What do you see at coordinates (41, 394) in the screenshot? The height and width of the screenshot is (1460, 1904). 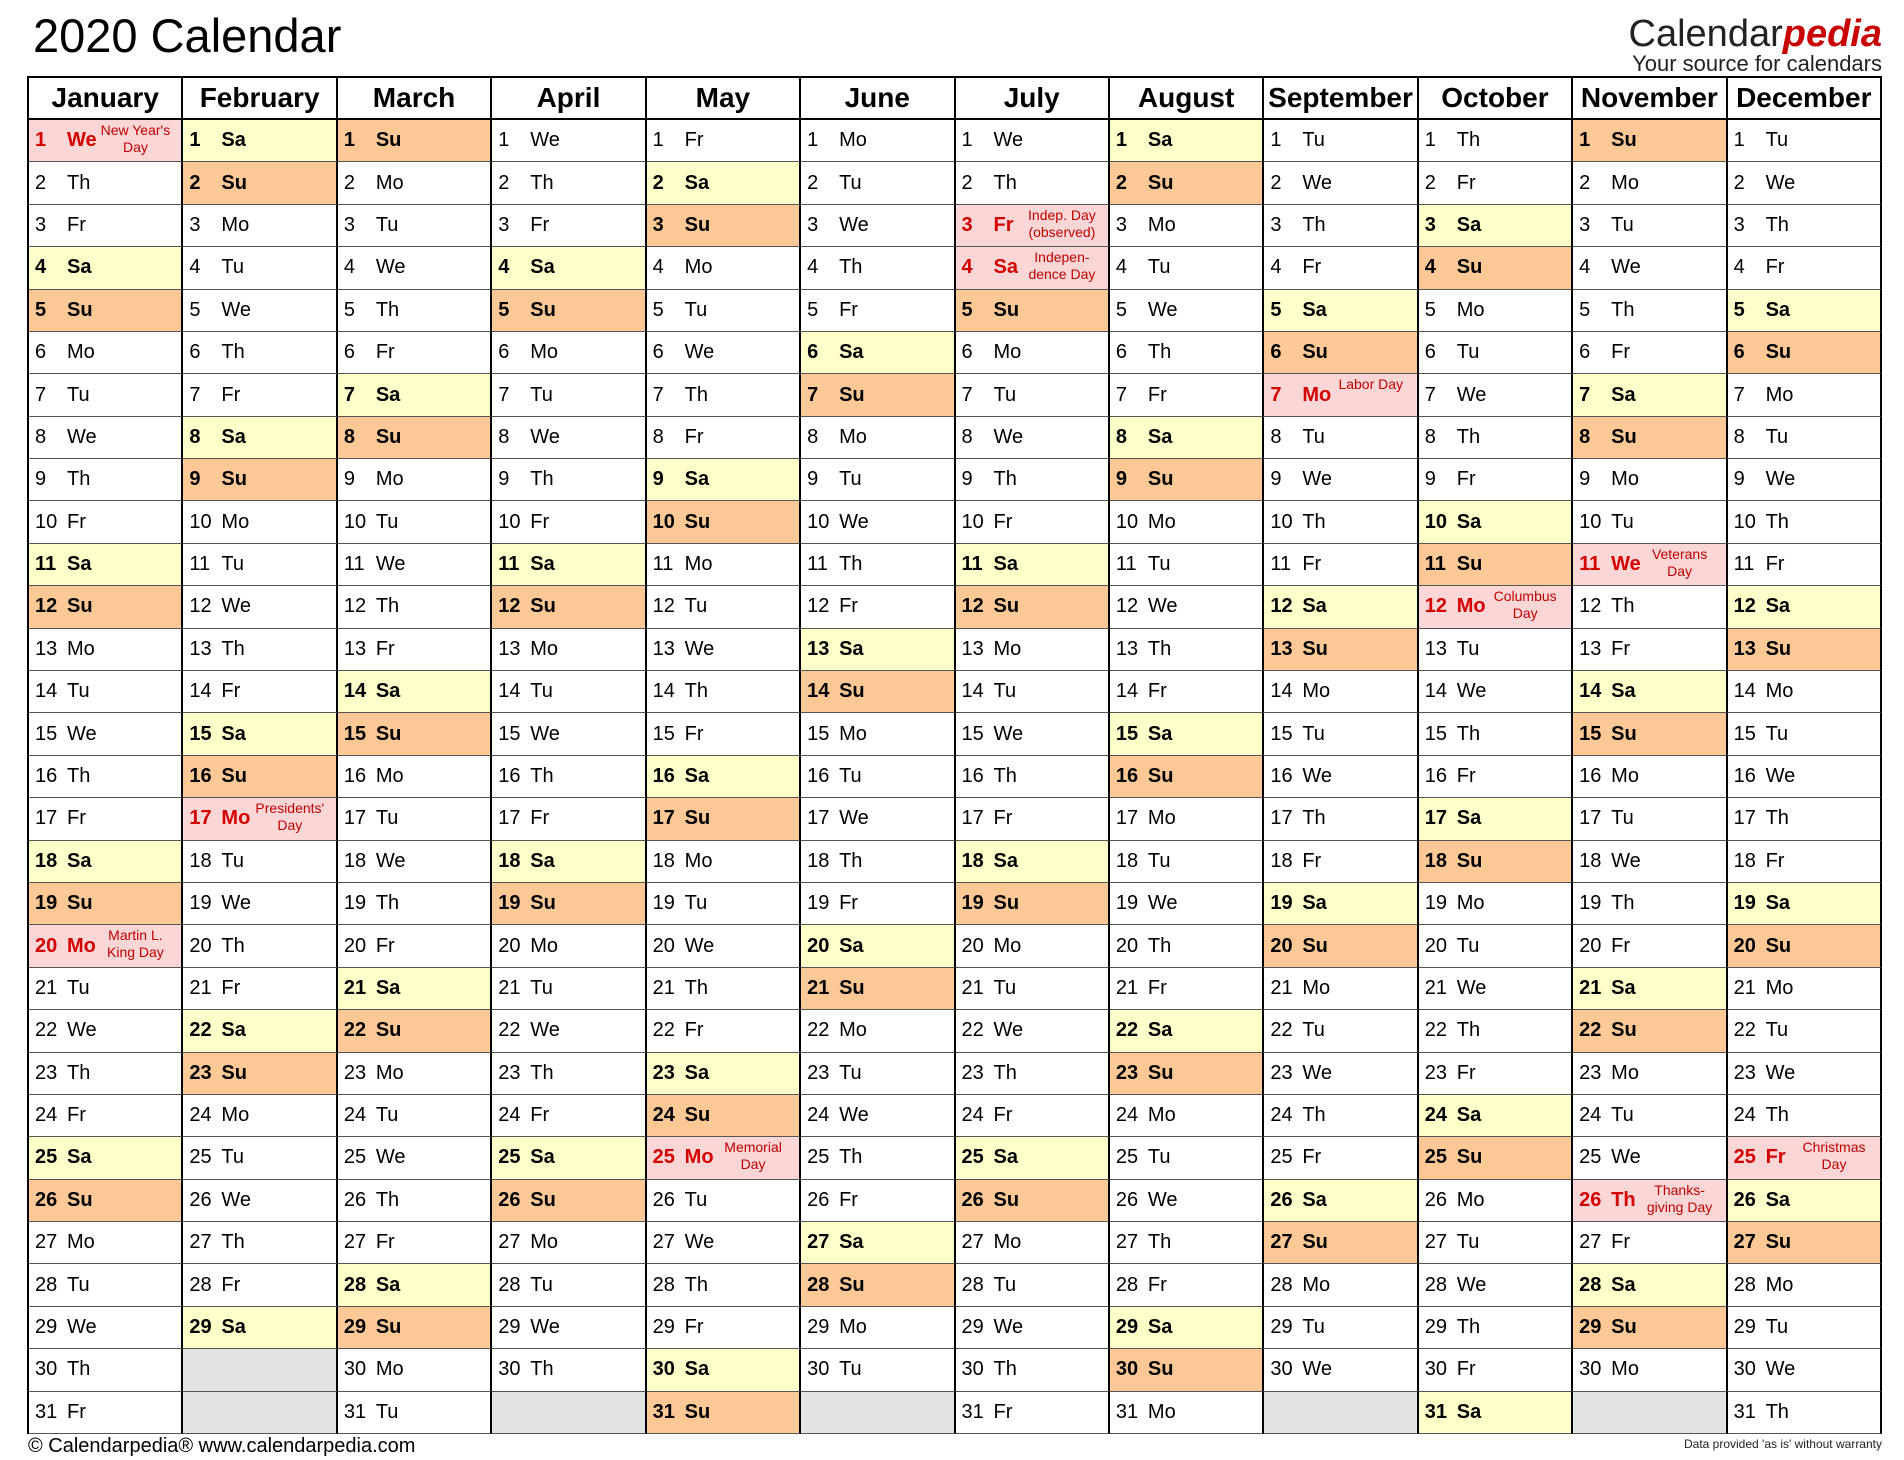 I see `day-number: 7` at bounding box center [41, 394].